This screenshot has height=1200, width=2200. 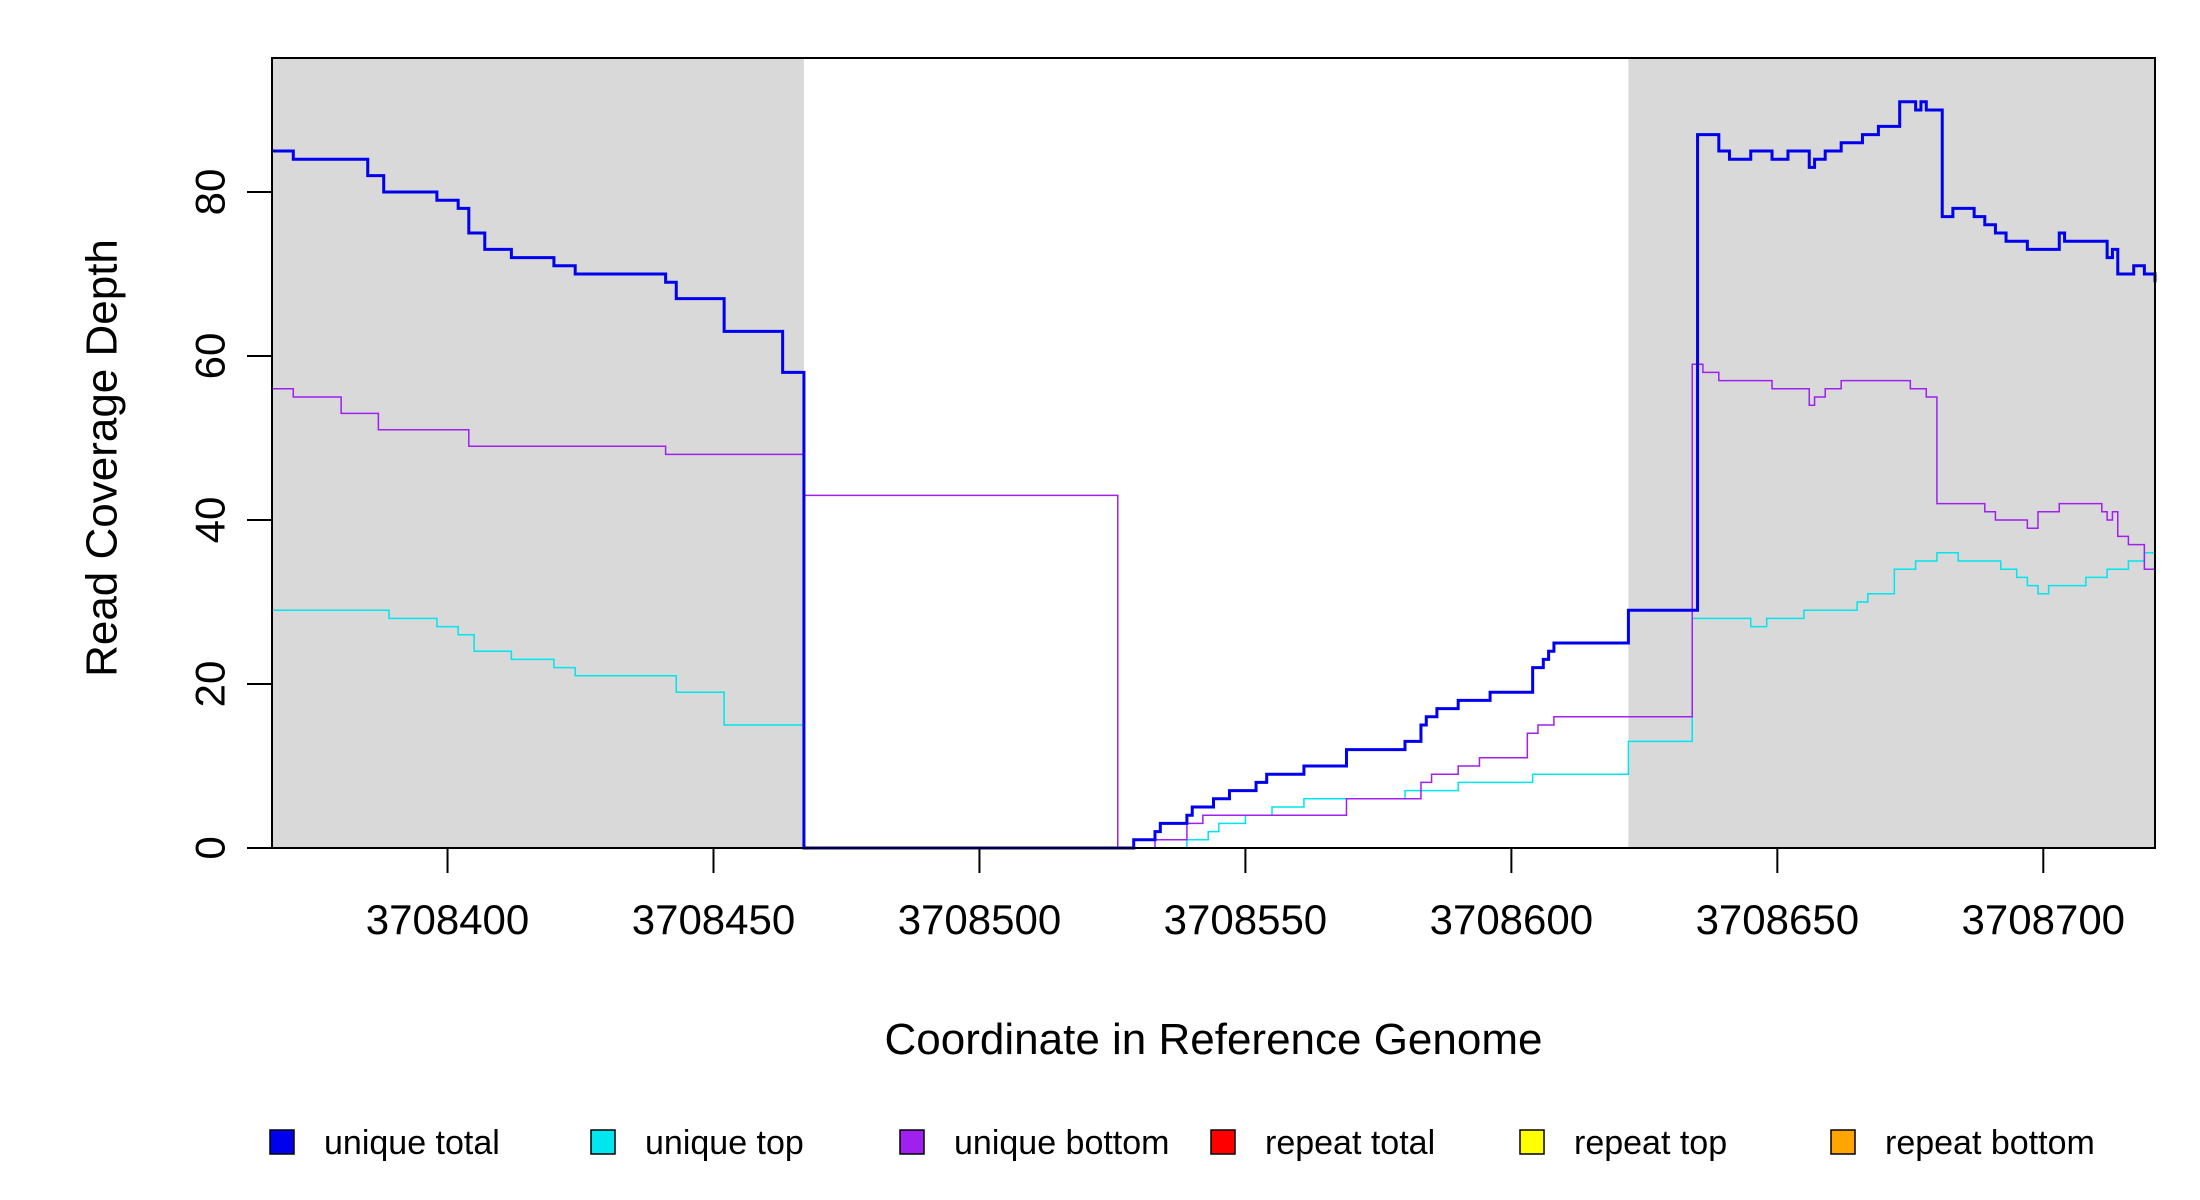 I want to click on y-axis: 0 20 40 60 80, so click(x=229, y=514).